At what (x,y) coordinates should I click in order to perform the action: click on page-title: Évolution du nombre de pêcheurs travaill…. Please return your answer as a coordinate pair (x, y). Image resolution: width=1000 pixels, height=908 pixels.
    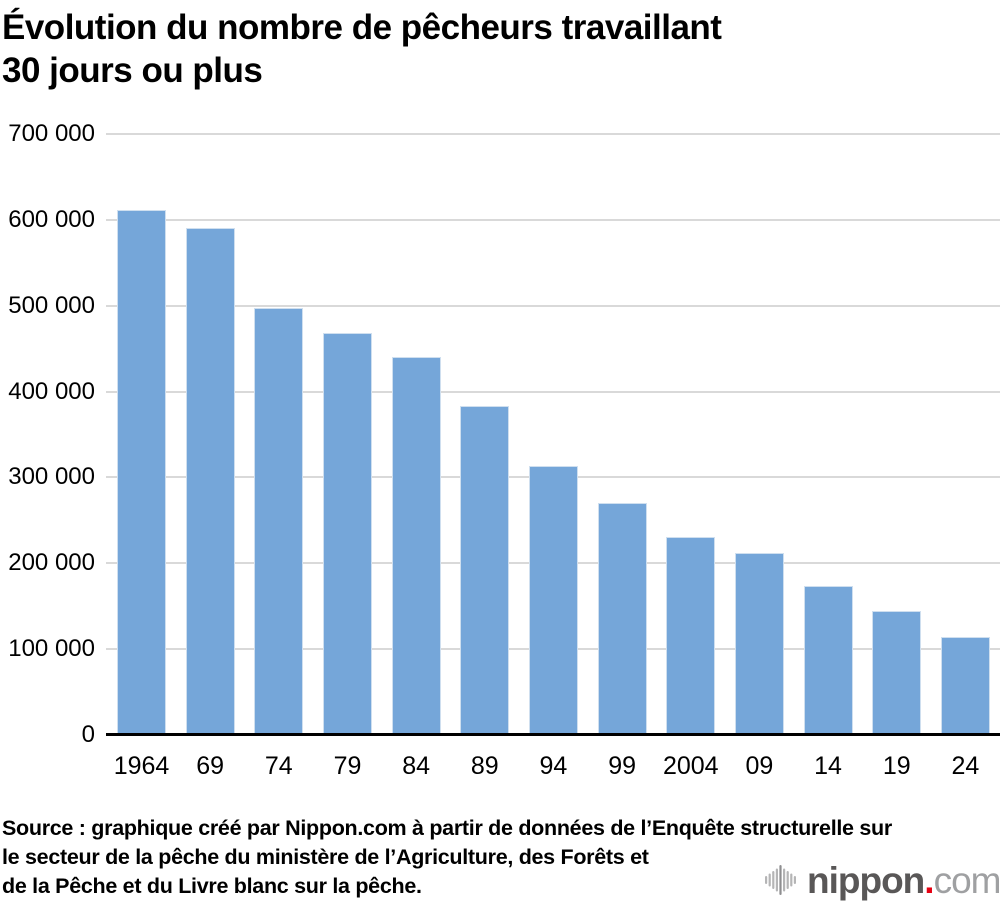
    Looking at the image, I should click on (362, 49).